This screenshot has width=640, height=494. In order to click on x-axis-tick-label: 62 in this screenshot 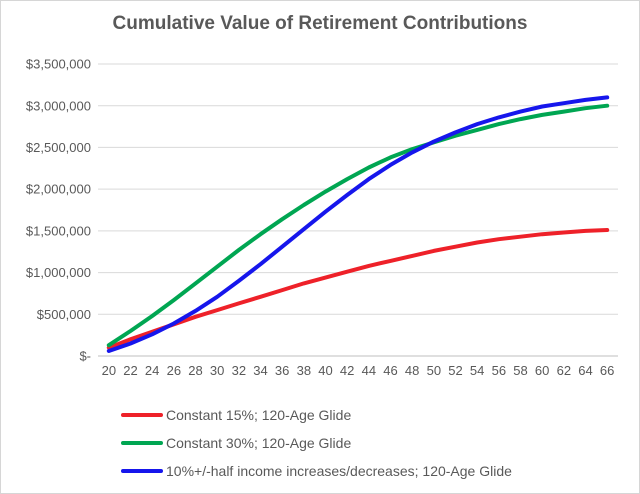, I will do `click(564, 370)`.